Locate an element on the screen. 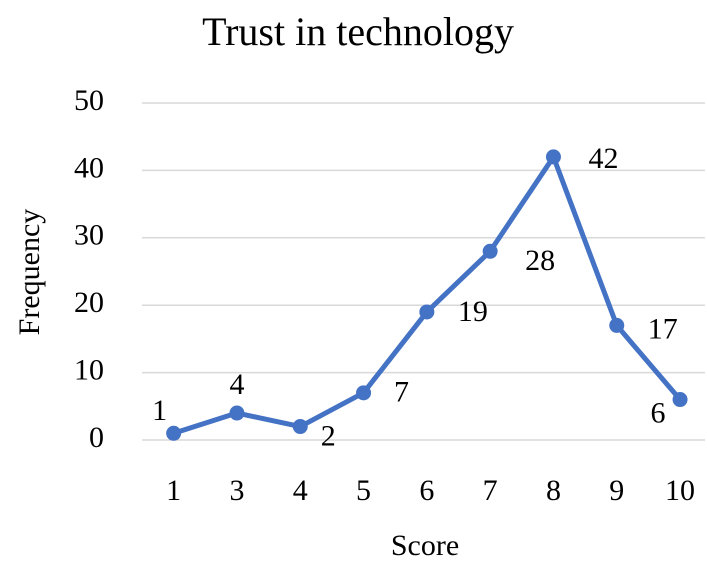 The width and height of the screenshot is (707, 565). data-label: 4 is located at coordinates (236, 384).